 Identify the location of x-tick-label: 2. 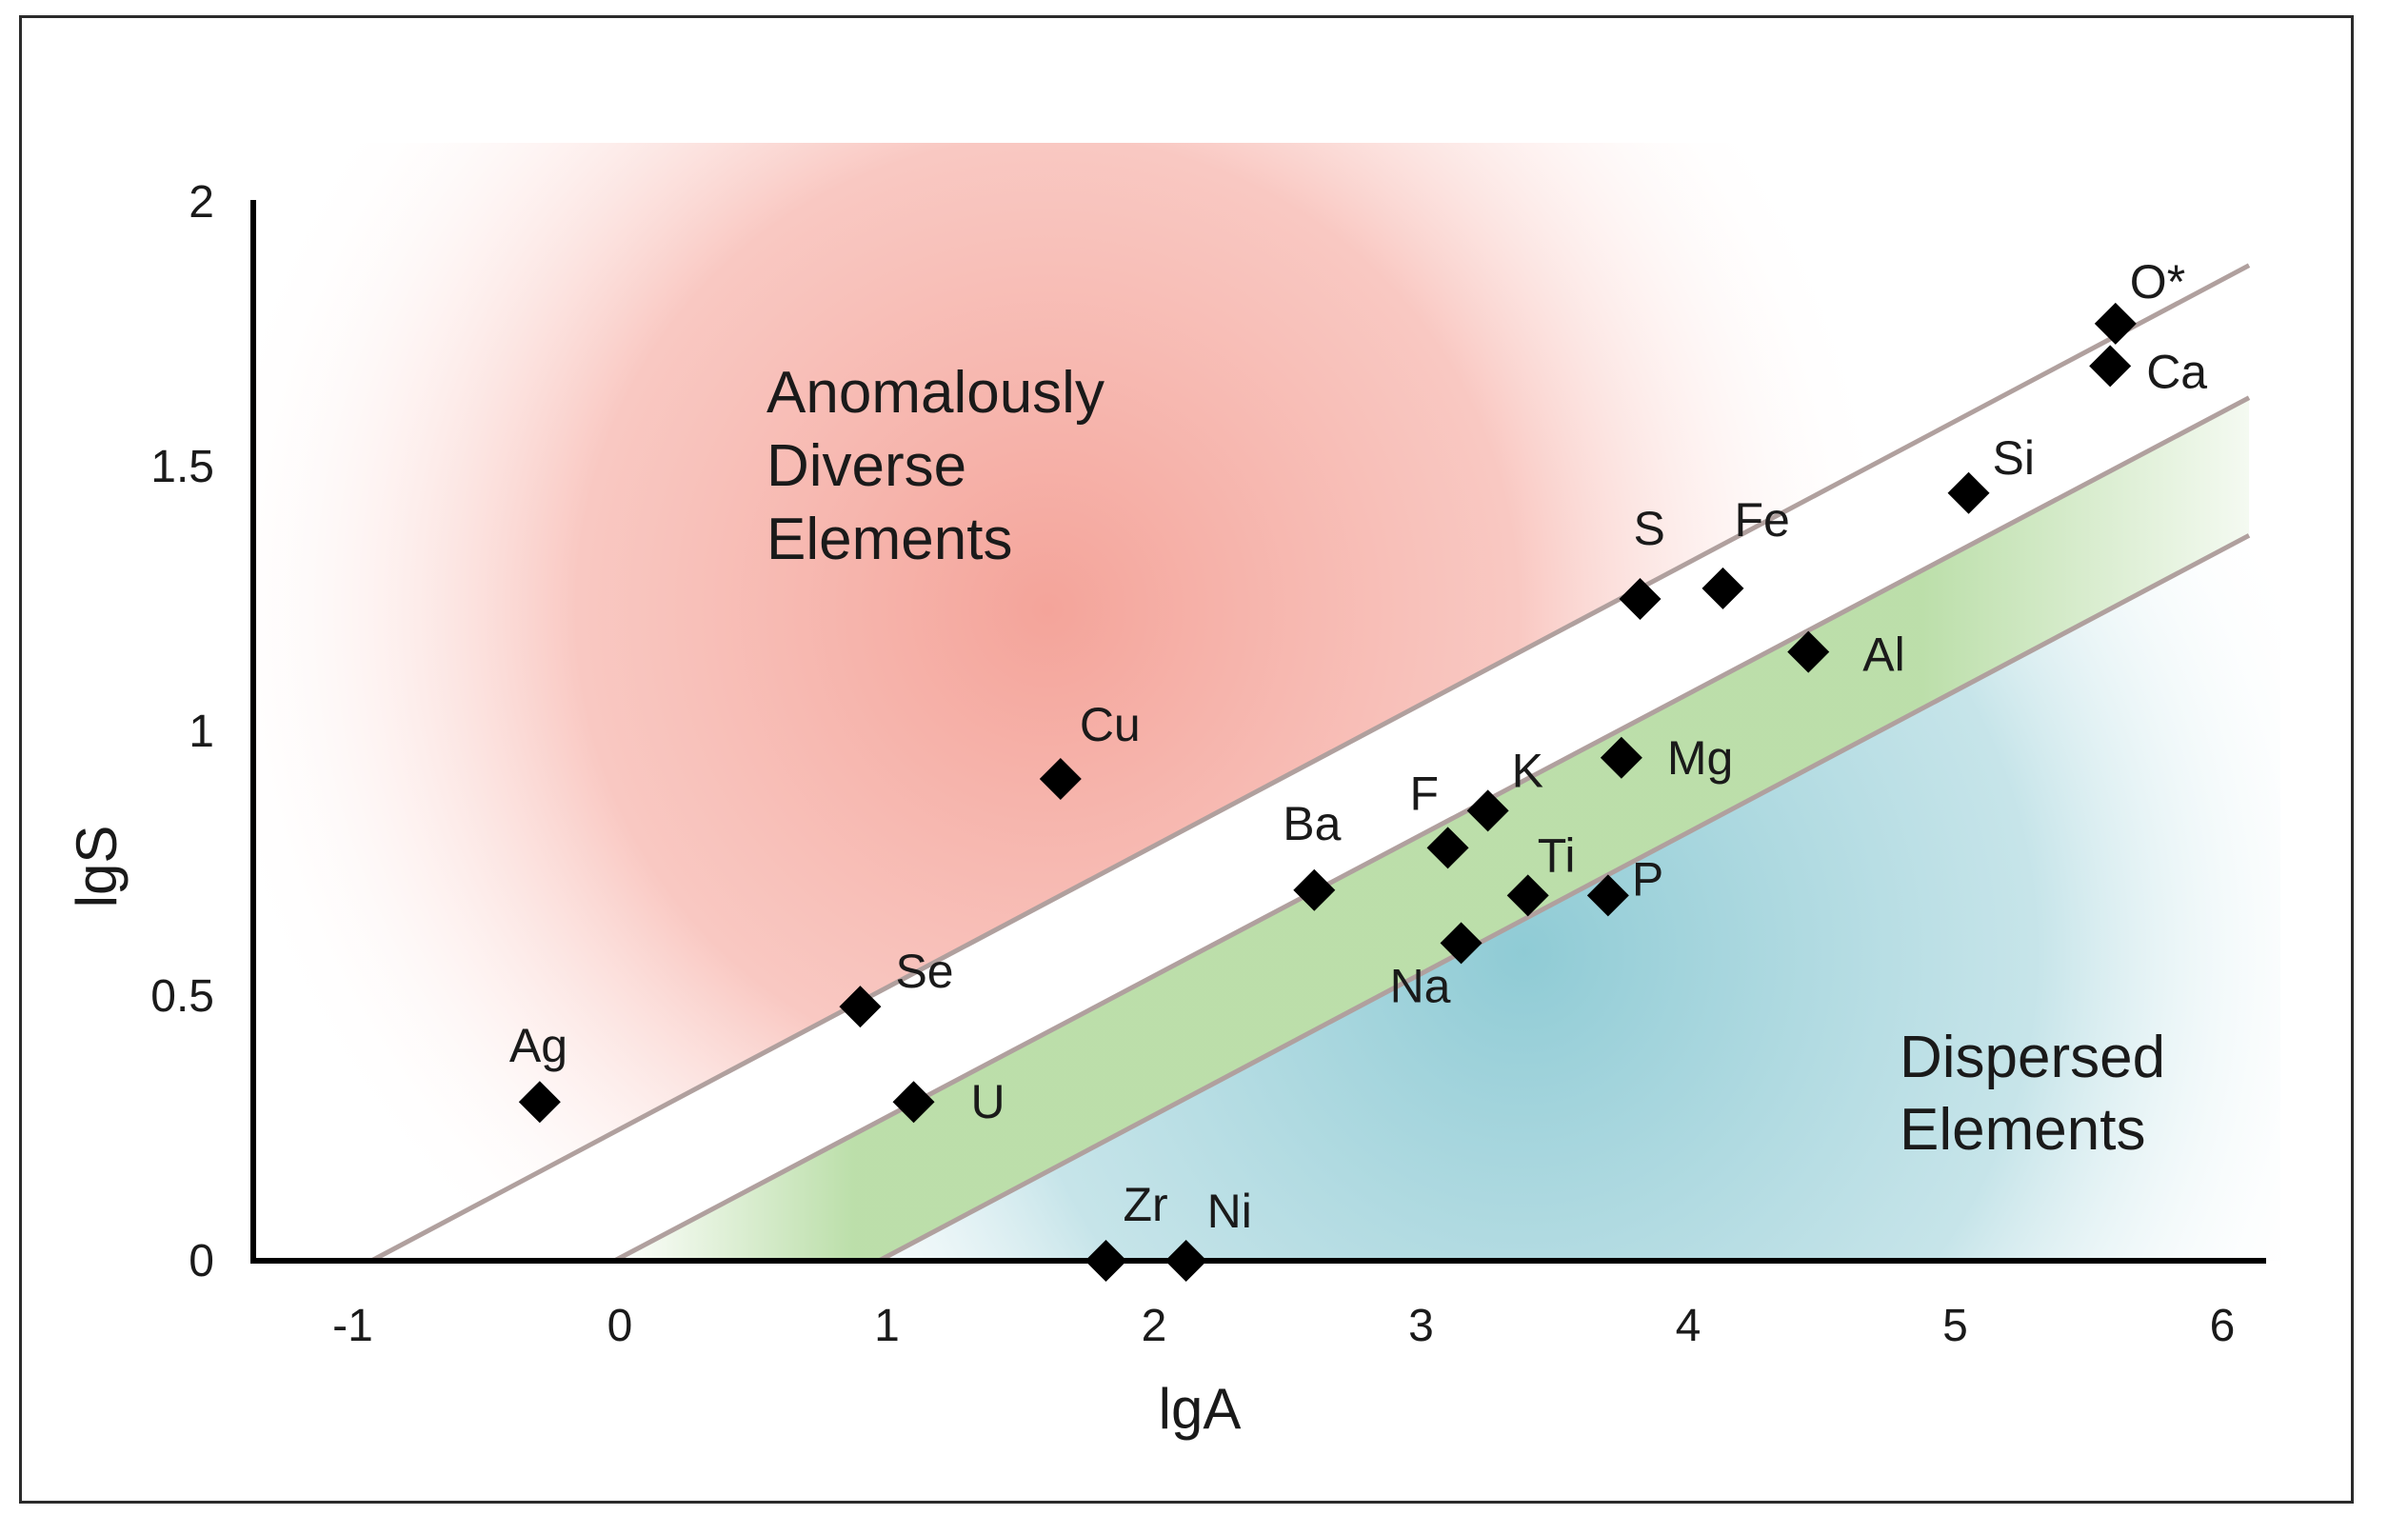
(1154, 1326).